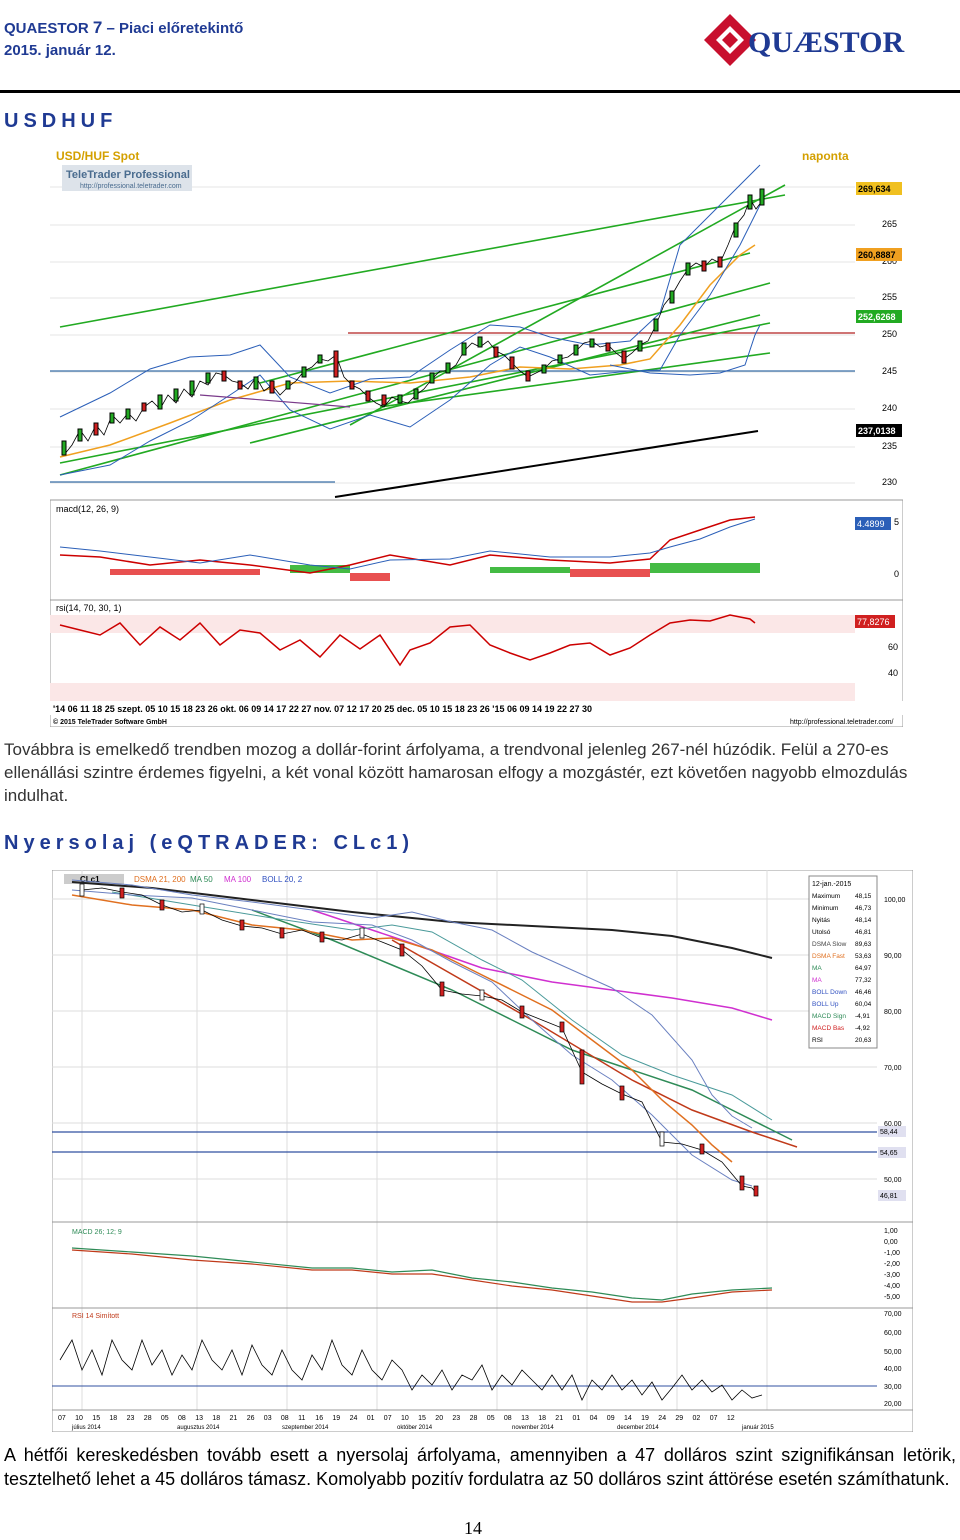 The width and height of the screenshot is (960, 1540). I want to click on oil-info-value: -4,91, so click(862, 1016).